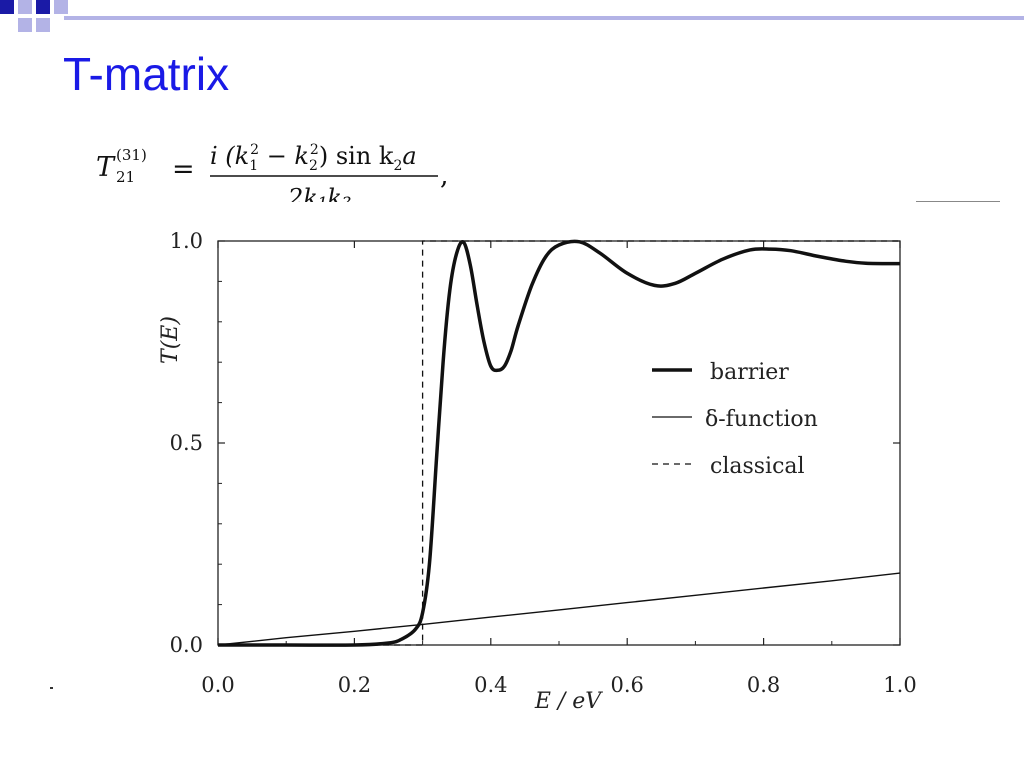 This screenshot has height=768, width=1024. What do you see at coordinates (899, 685) in the screenshot?
I see `x-tick-label: 1.0` at bounding box center [899, 685].